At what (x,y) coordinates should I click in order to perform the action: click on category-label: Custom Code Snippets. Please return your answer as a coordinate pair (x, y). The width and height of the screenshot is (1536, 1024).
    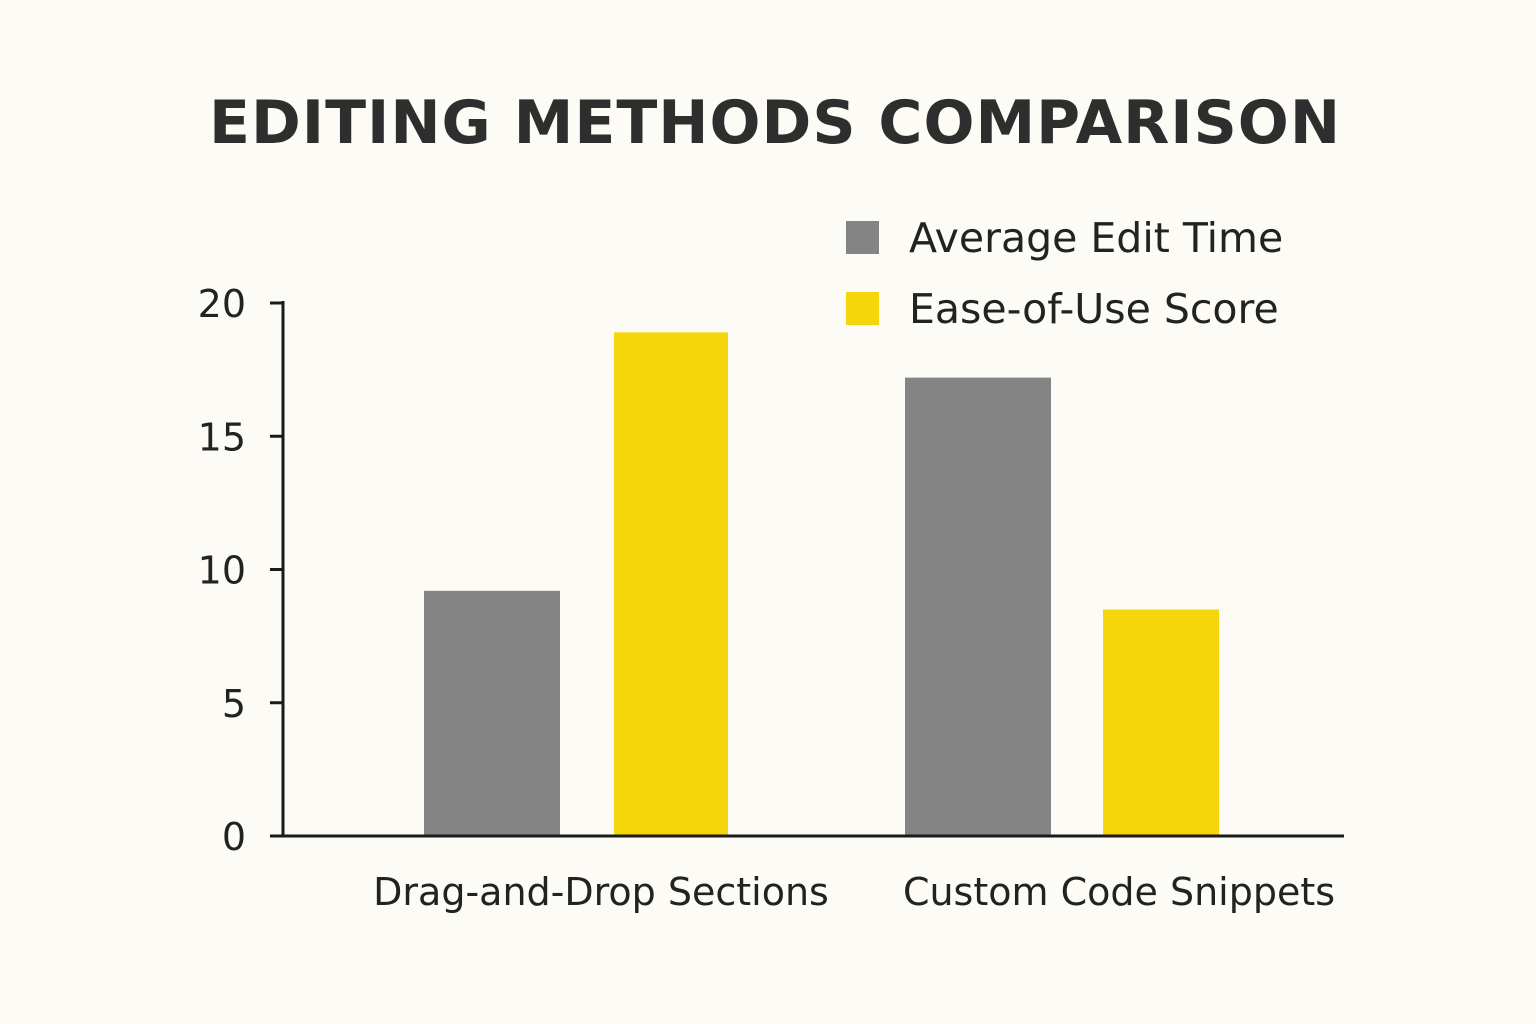
    Looking at the image, I should click on (1119, 892).